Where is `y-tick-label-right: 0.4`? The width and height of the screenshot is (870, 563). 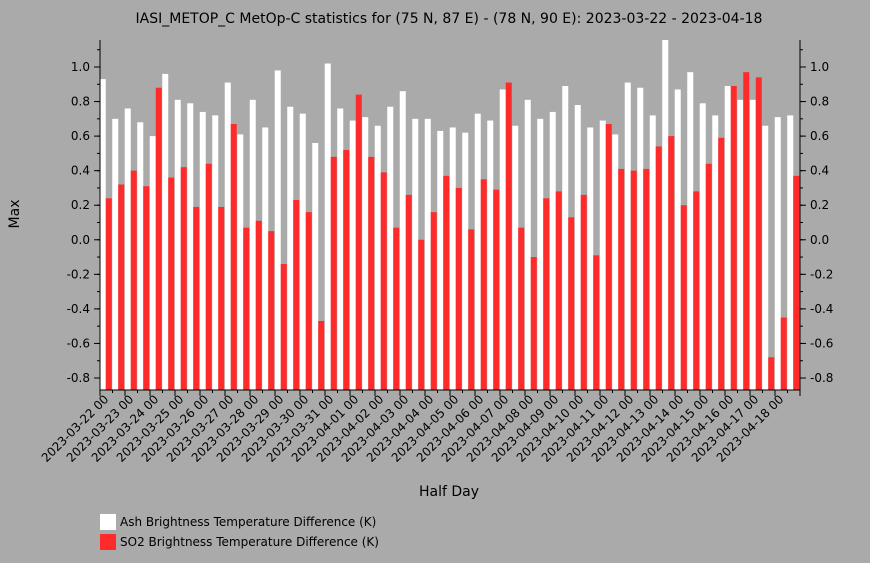 y-tick-label-right: 0.4 is located at coordinates (819, 171).